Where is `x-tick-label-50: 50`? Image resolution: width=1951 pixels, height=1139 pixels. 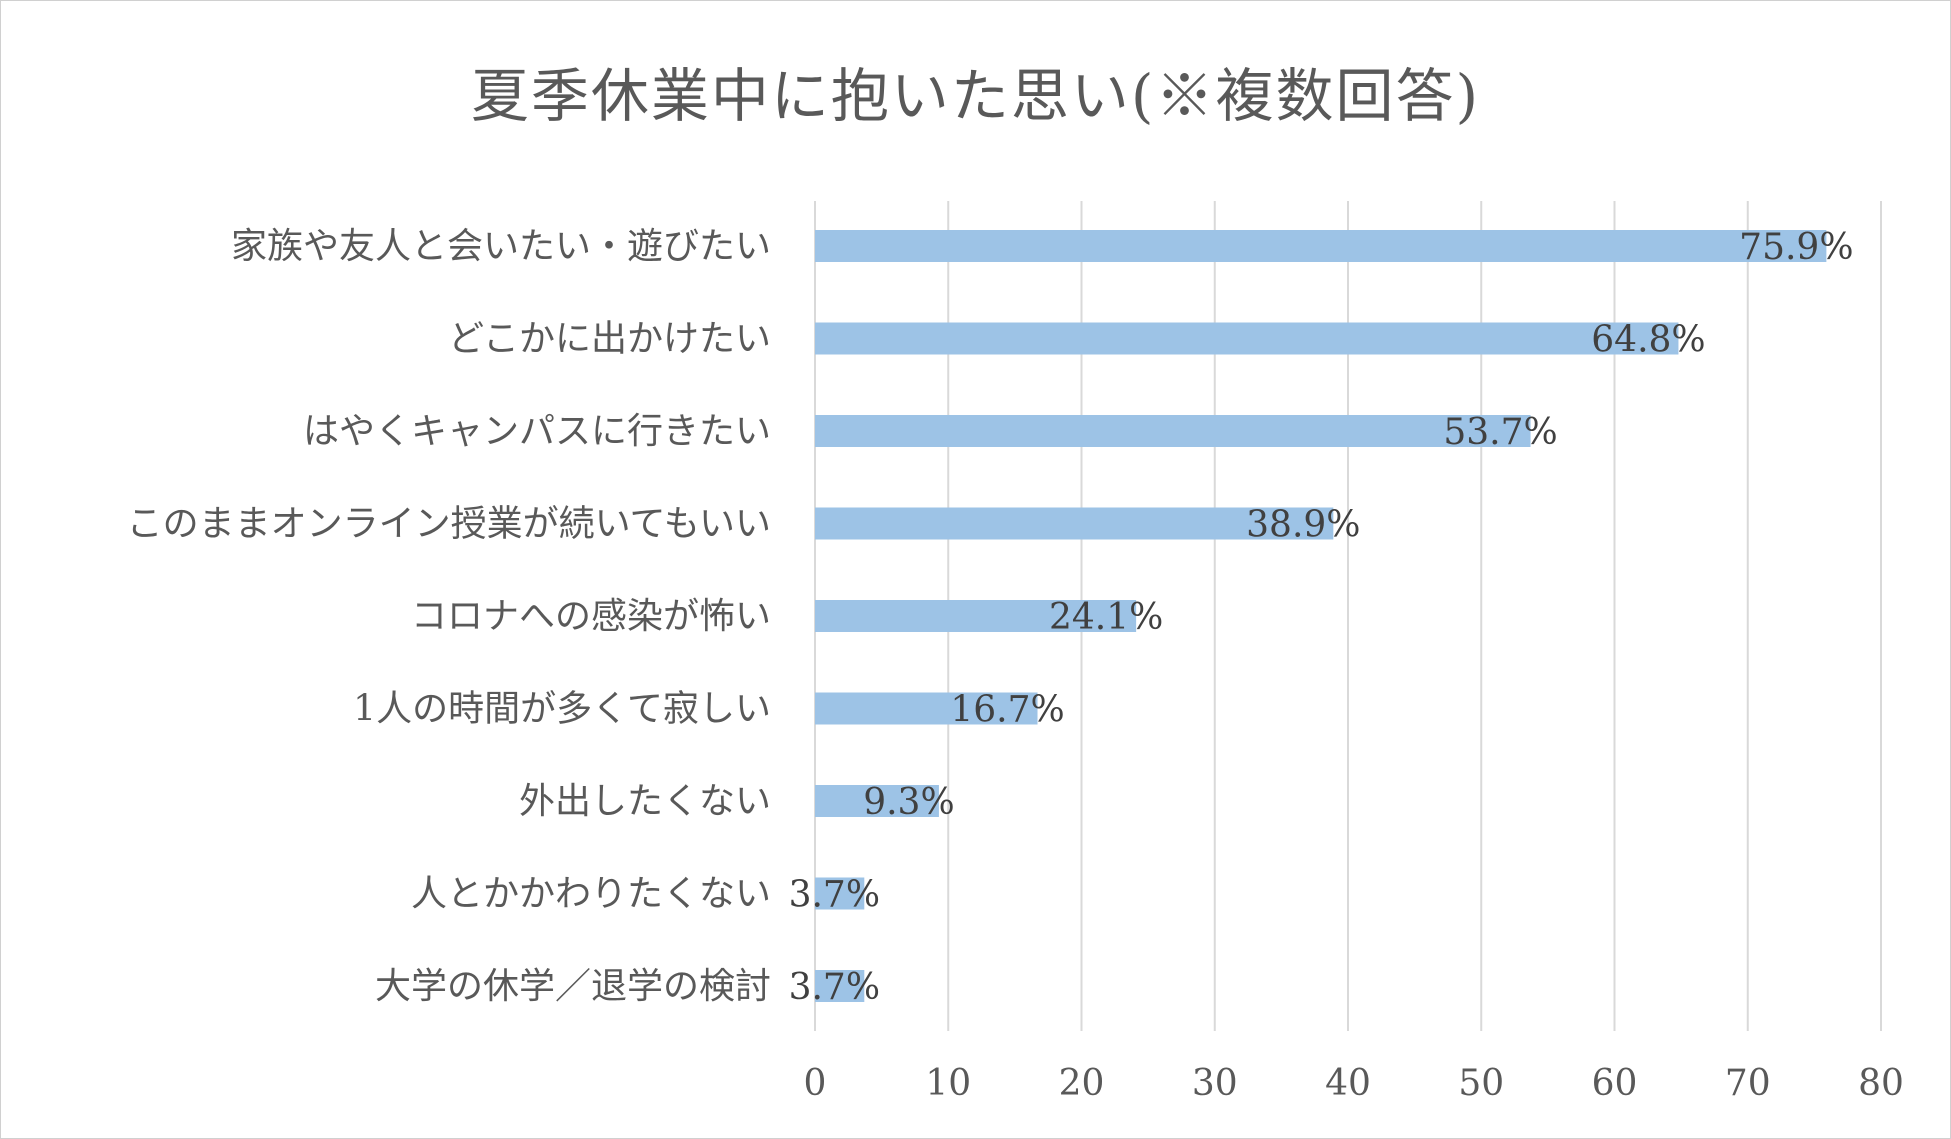
x-tick-label-50: 50 is located at coordinates (1481, 1083).